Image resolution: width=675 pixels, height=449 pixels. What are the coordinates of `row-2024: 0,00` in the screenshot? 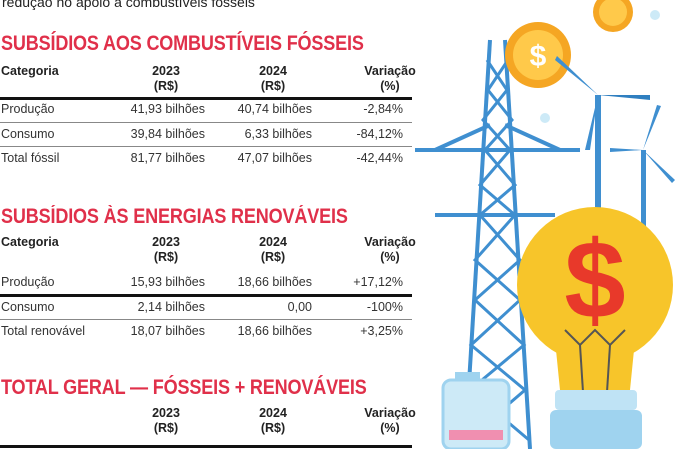 It's located at (299, 307).